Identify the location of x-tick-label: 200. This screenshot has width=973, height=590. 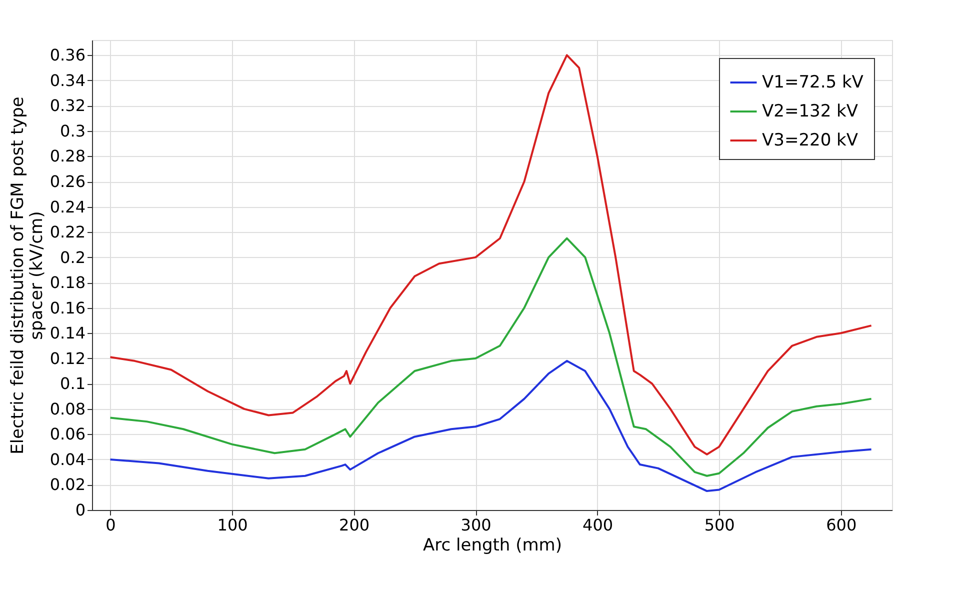
(354, 525).